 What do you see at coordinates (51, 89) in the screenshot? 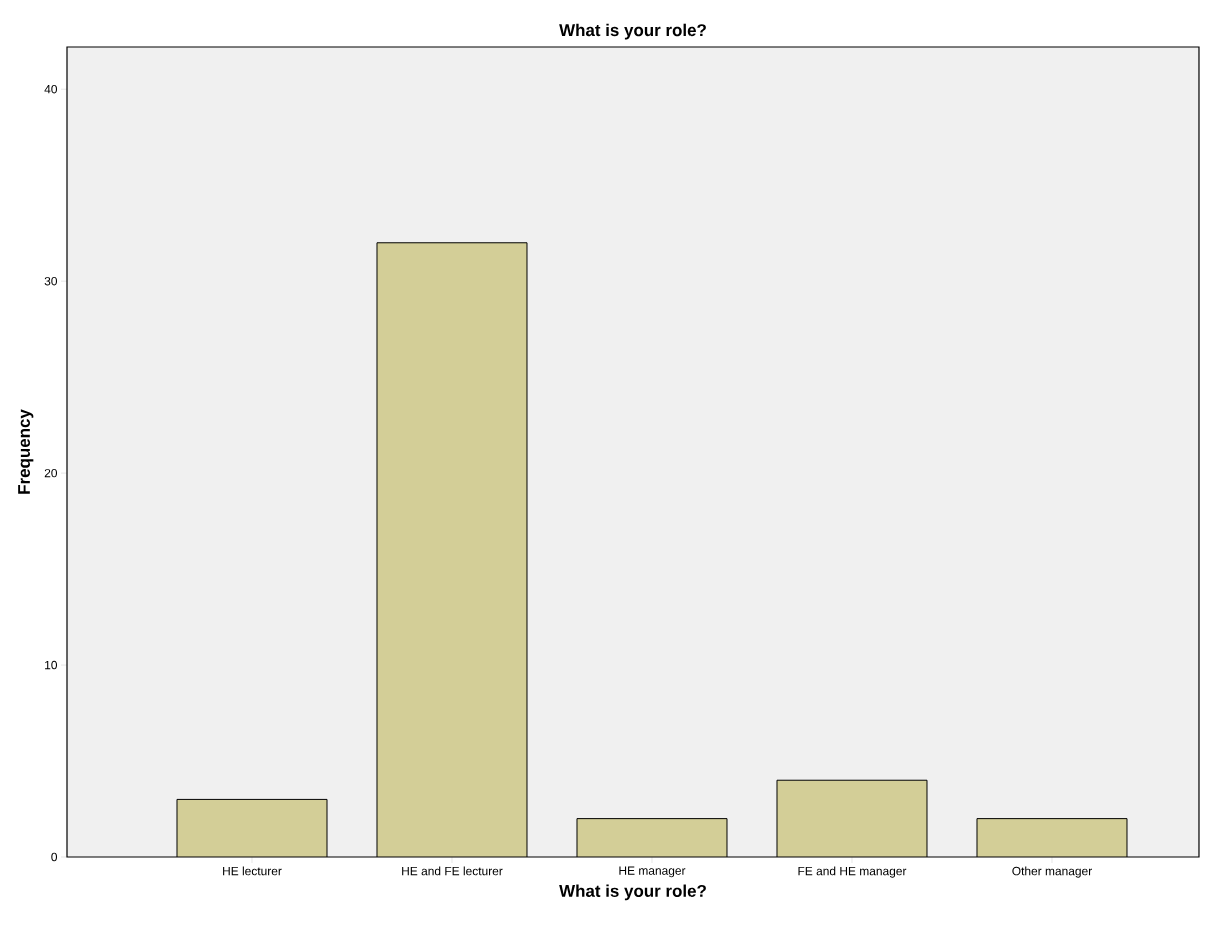
I see `y-tick-label: 40` at bounding box center [51, 89].